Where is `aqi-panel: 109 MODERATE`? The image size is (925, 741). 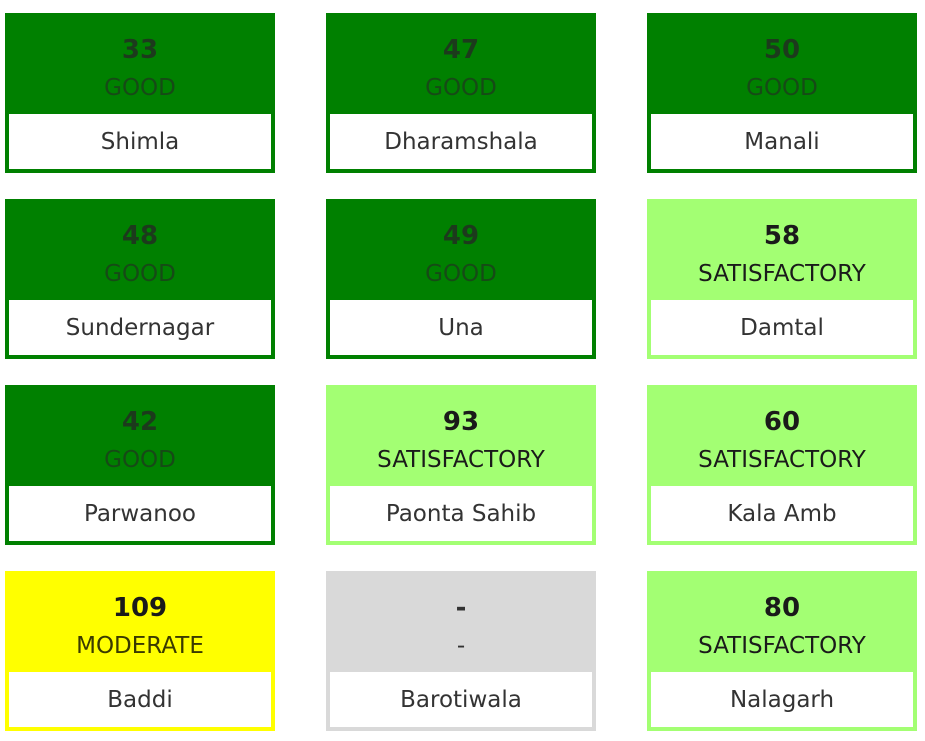
aqi-panel: 109 MODERATE is located at coordinates (140, 623).